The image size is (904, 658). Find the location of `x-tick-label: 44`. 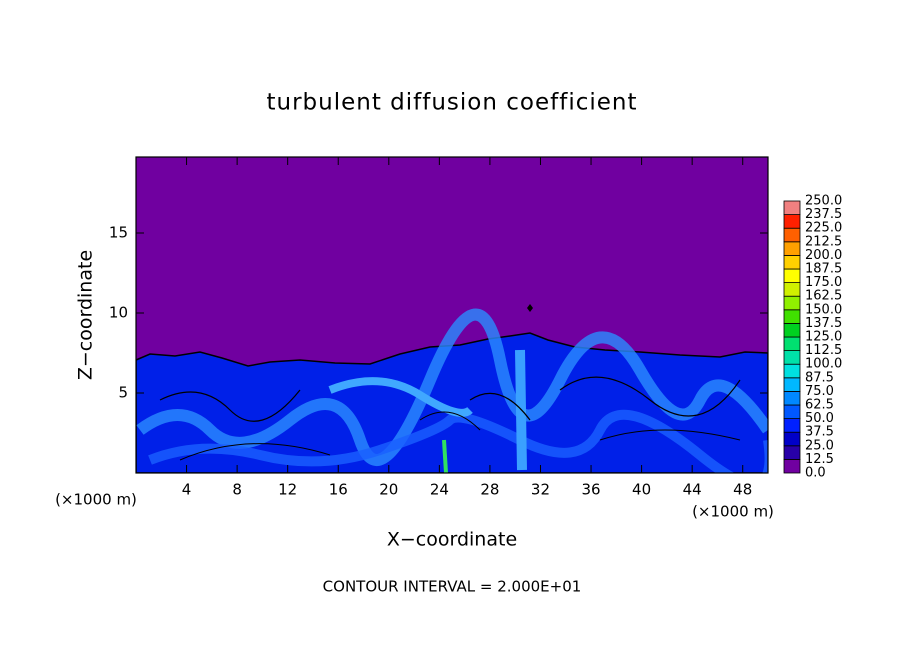

x-tick-label: 44 is located at coordinates (692, 490).